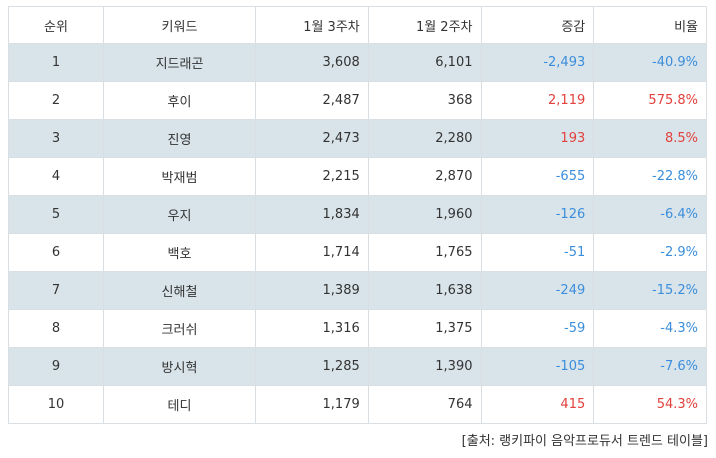  Describe the element at coordinates (312, 62) in the screenshot. I see `week3-cell: 3,608` at that location.